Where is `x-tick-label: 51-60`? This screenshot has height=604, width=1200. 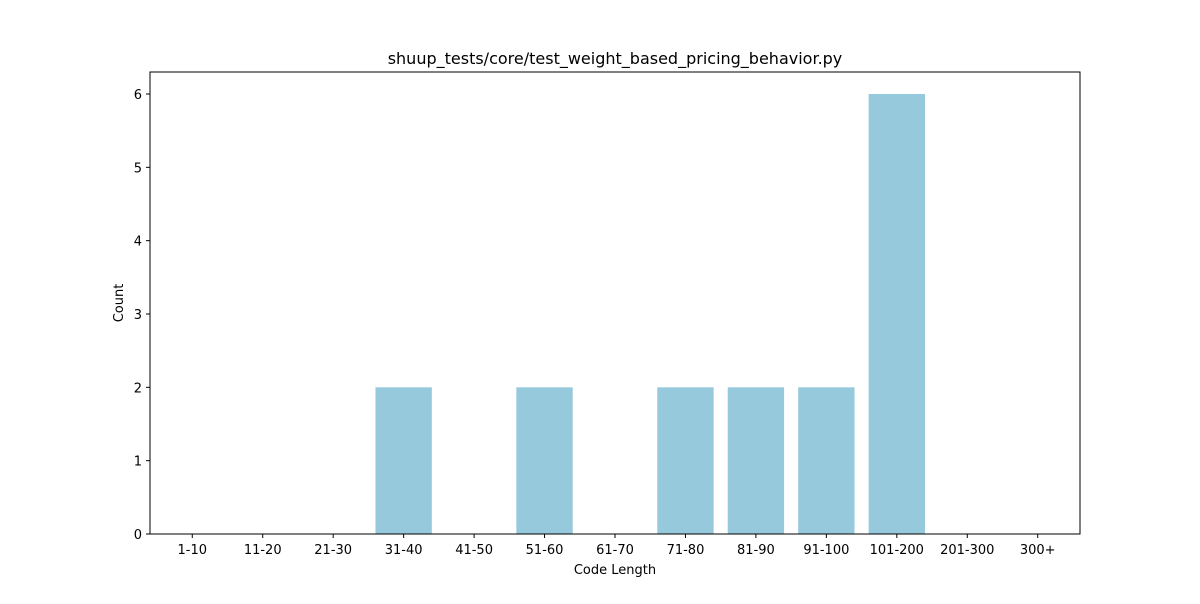
x-tick-label: 51-60 is located at coordinates (545, 550).